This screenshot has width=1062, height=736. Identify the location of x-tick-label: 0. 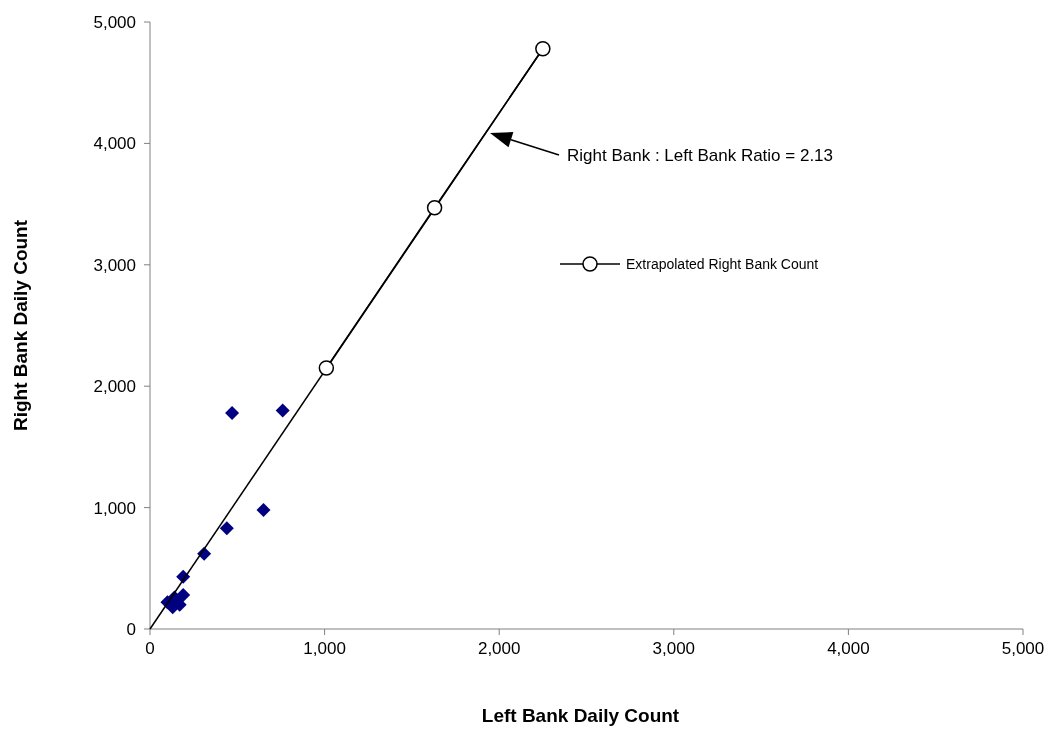
(150, 648).